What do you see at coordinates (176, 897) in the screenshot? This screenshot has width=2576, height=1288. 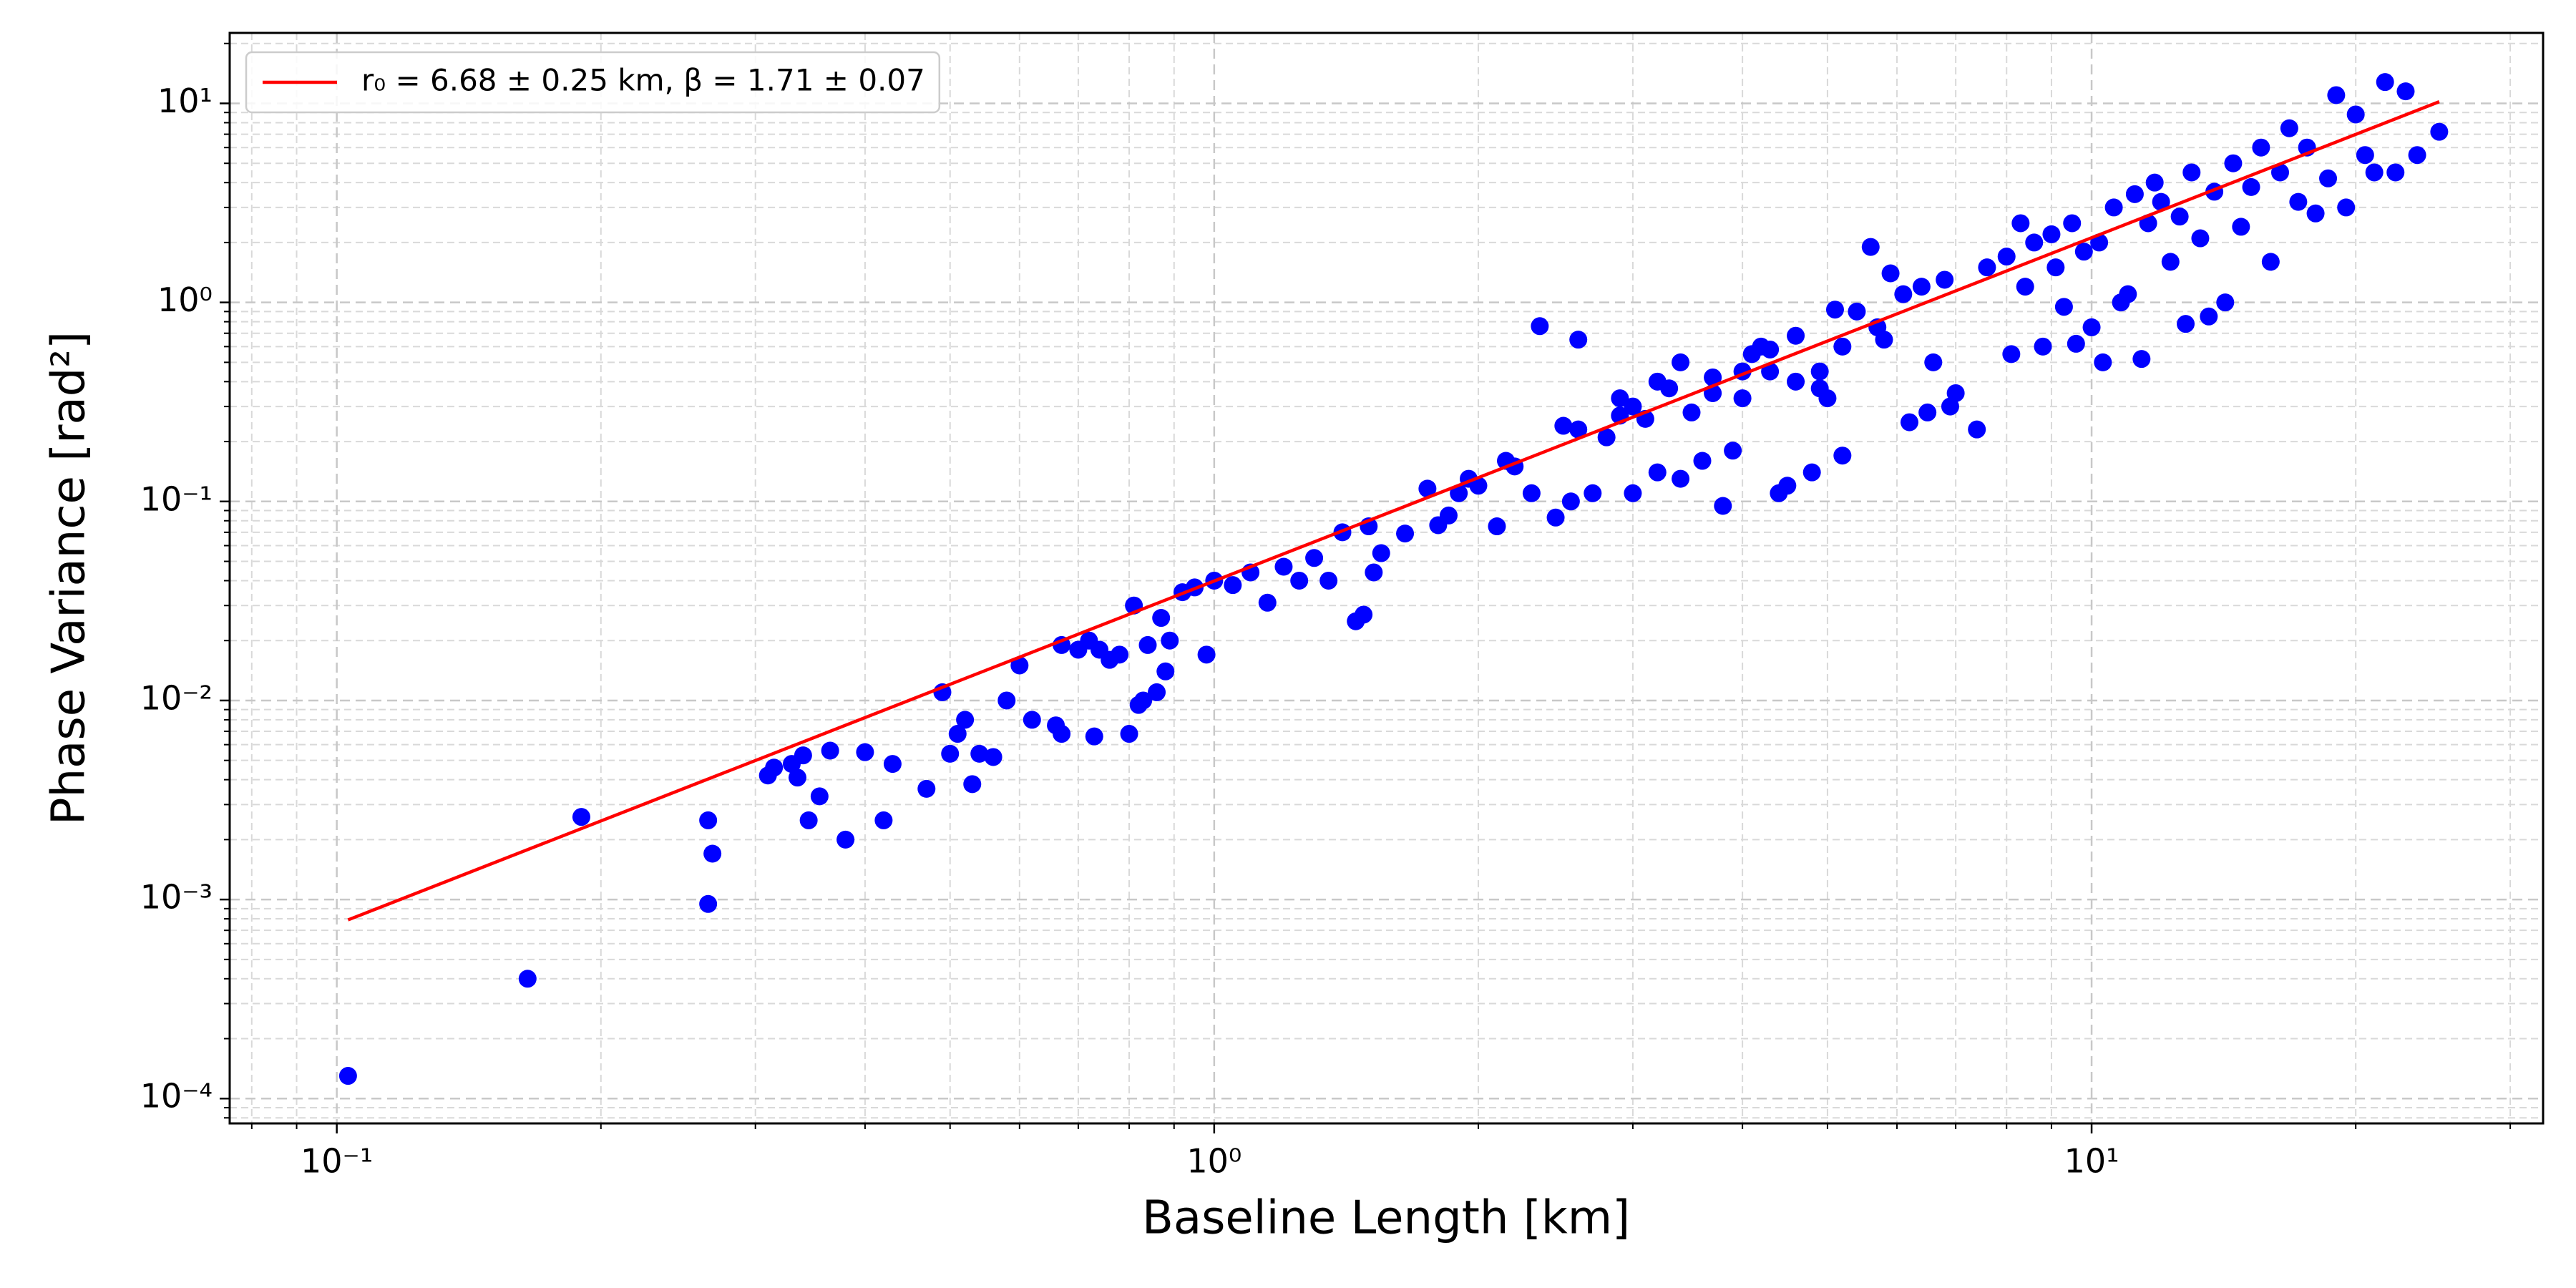 I see `y-tick-label: 10⁻³` at bounding box center [176, 897].